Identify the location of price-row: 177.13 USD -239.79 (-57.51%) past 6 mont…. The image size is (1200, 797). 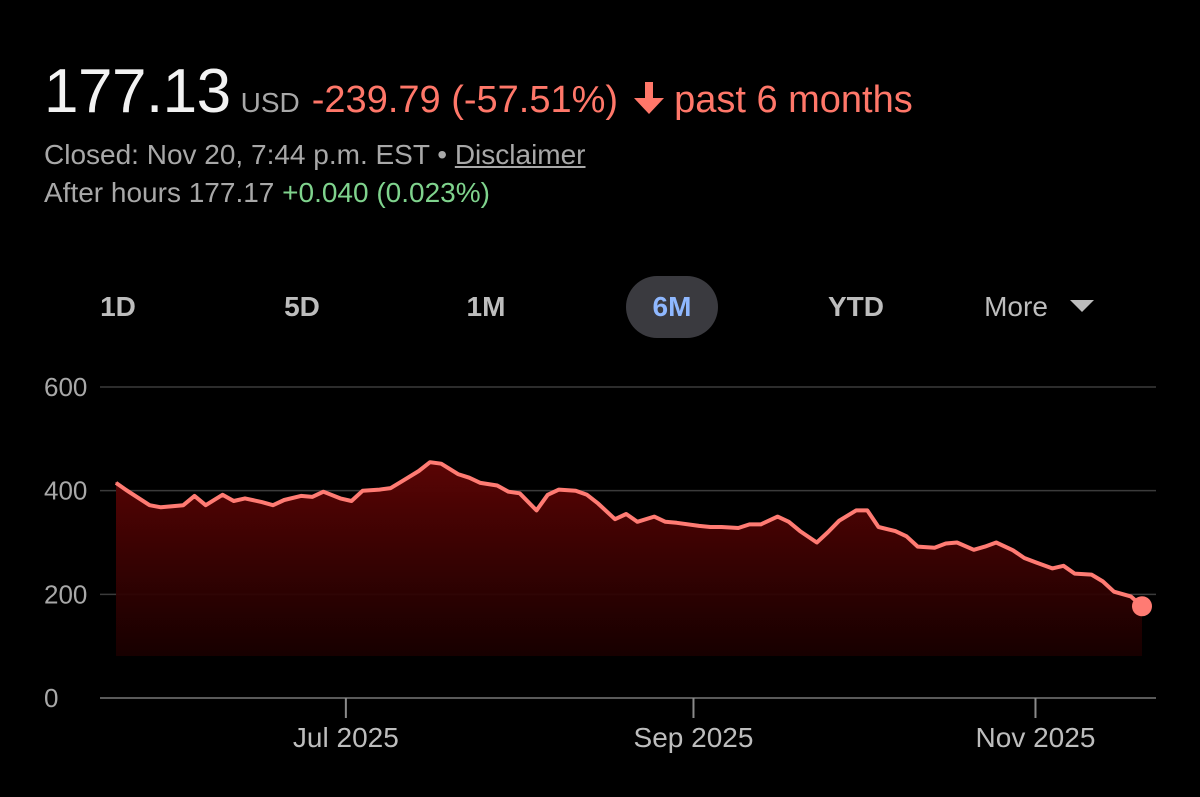
(604, 91).